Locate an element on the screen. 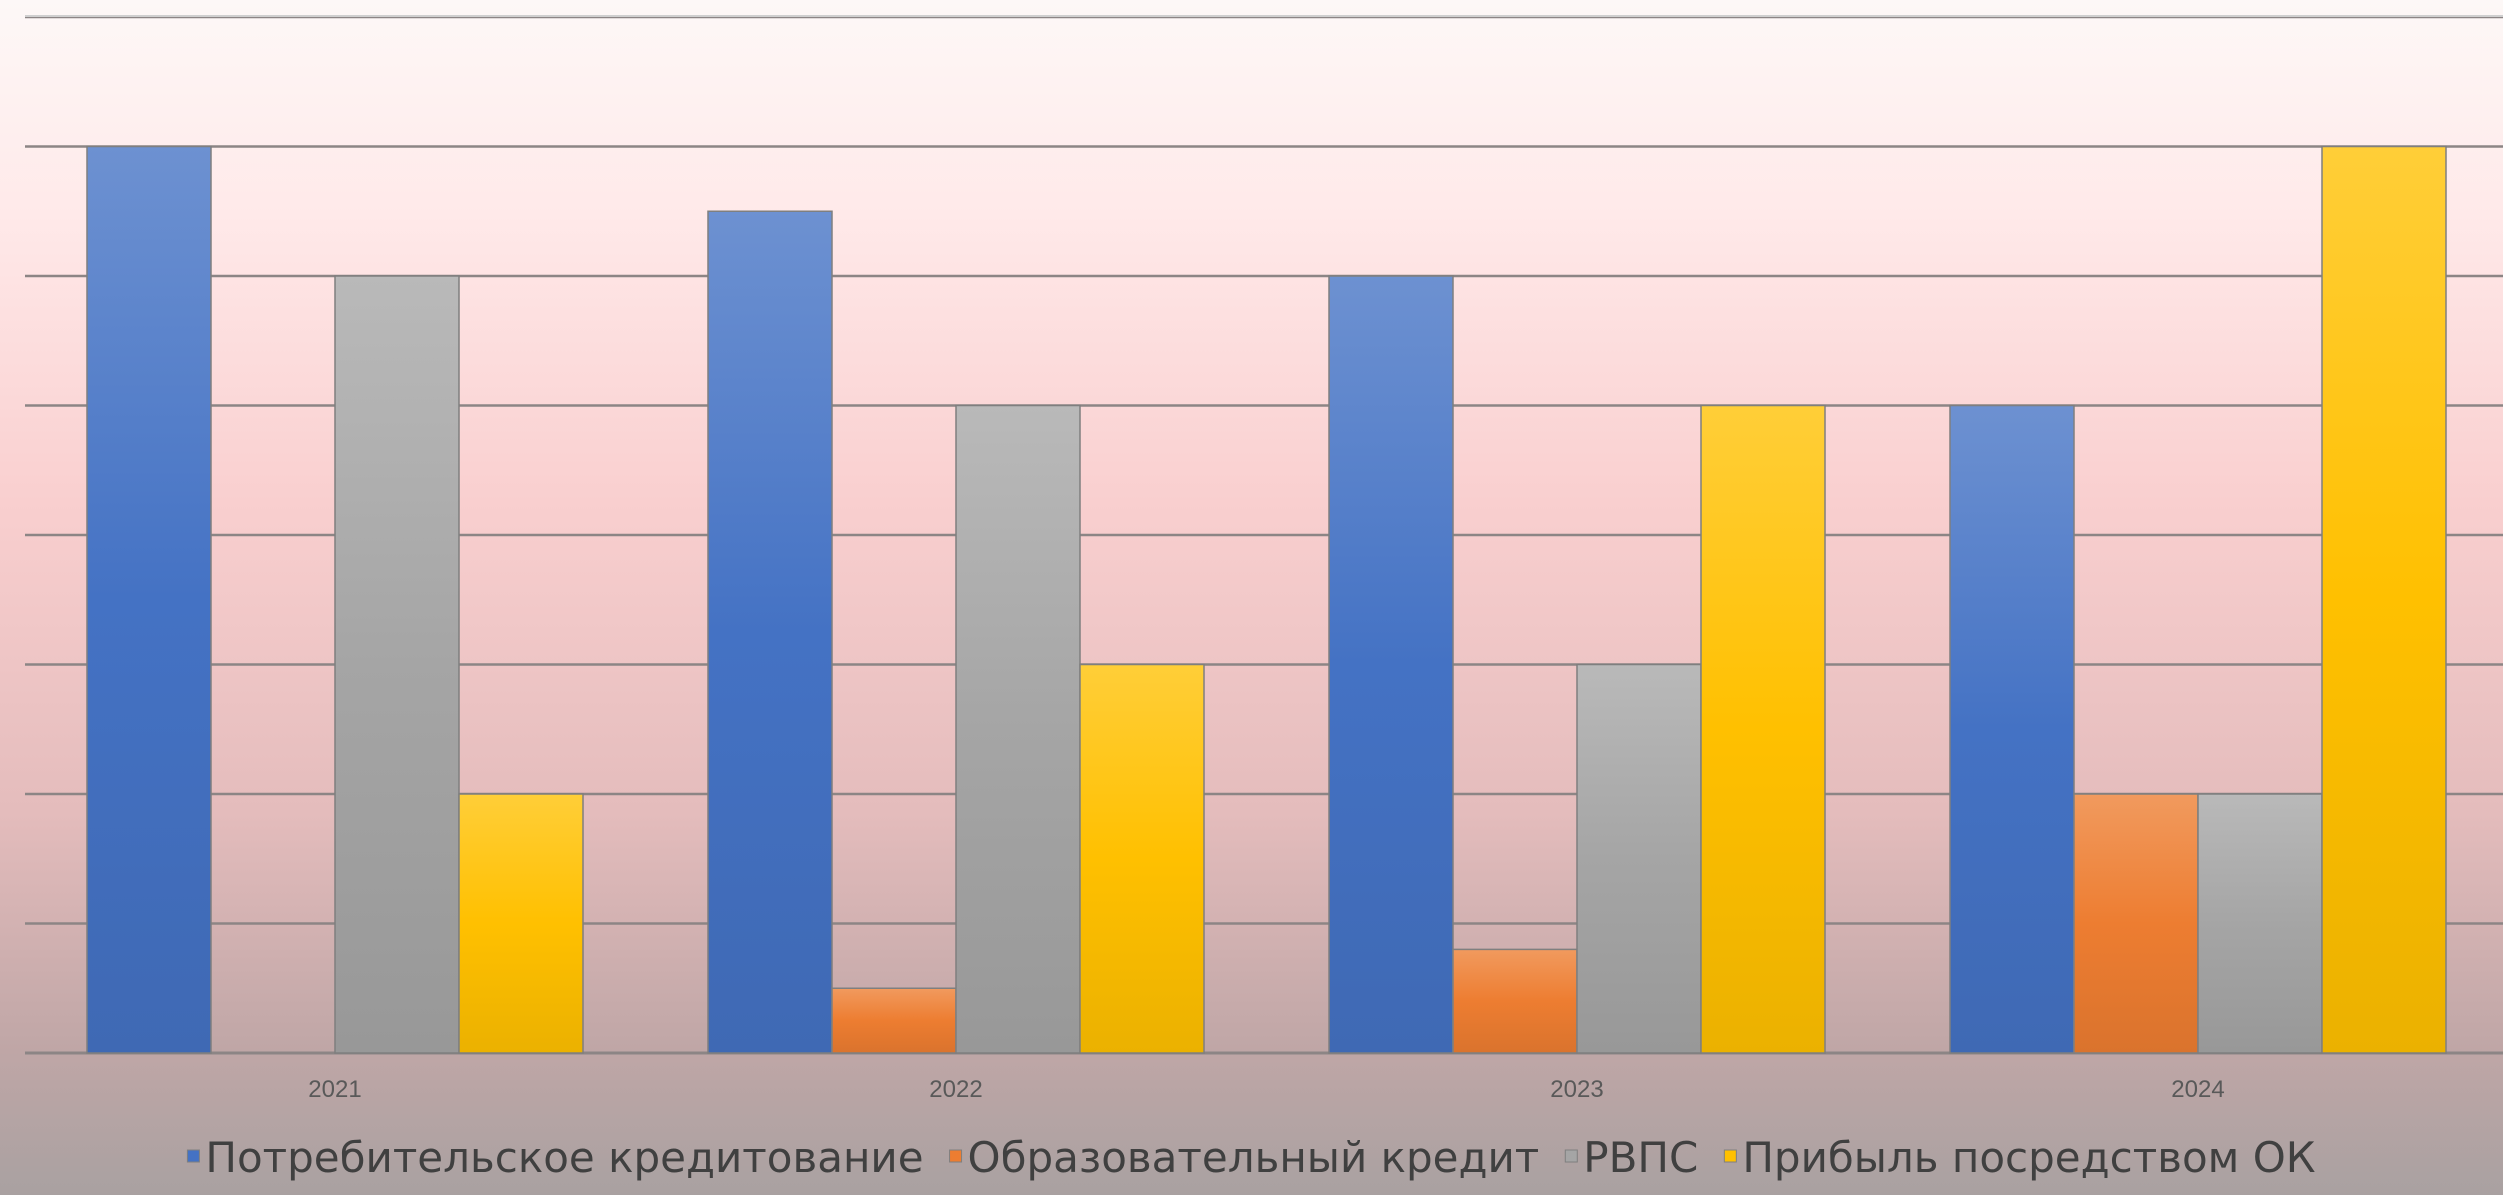 Image resolution: width=2503 pixels, height=1195 pixels. legend-item: РВПС is located at coordinates (1631, 1157).